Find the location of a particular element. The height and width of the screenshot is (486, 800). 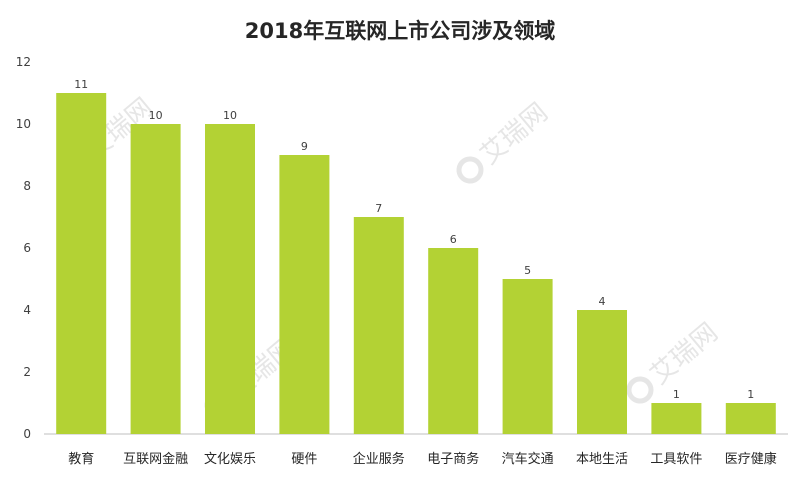

data-label: 9 is located at coordinates (304, 146).